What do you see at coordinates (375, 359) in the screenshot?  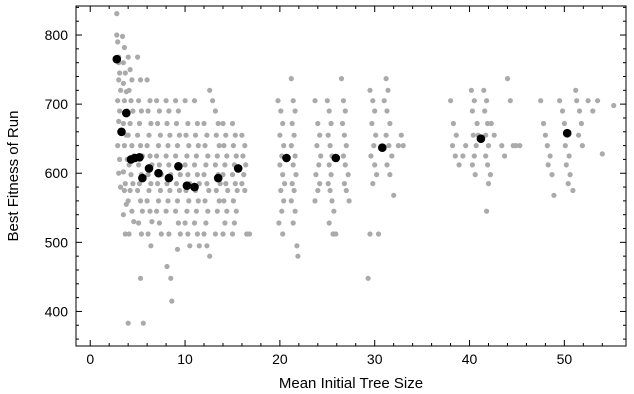 I see `x-tick-label: 30` at bounding box center [375, 359].